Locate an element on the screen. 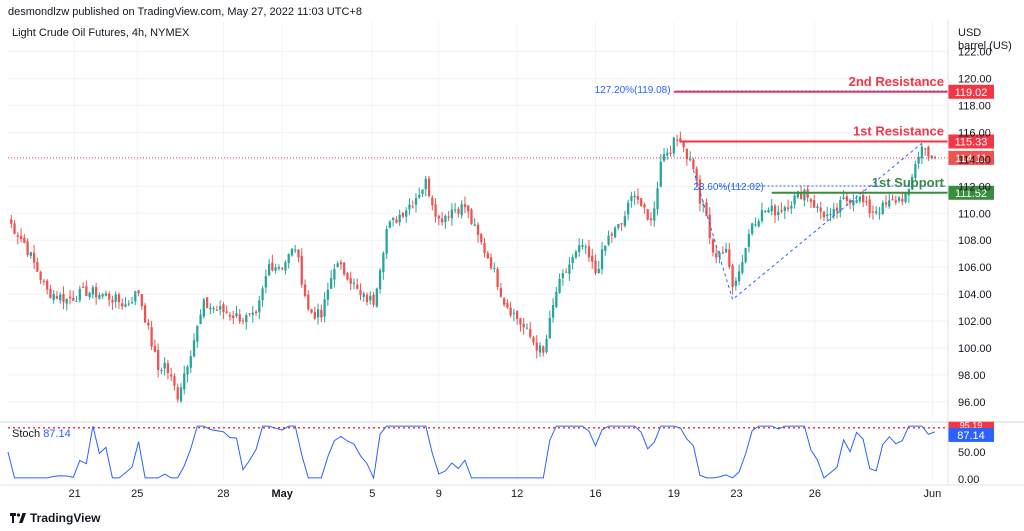 Image resolution: width=1024 pixels, height=531 pixels. brand-label: TradingView is located at coordinates (65, 518).